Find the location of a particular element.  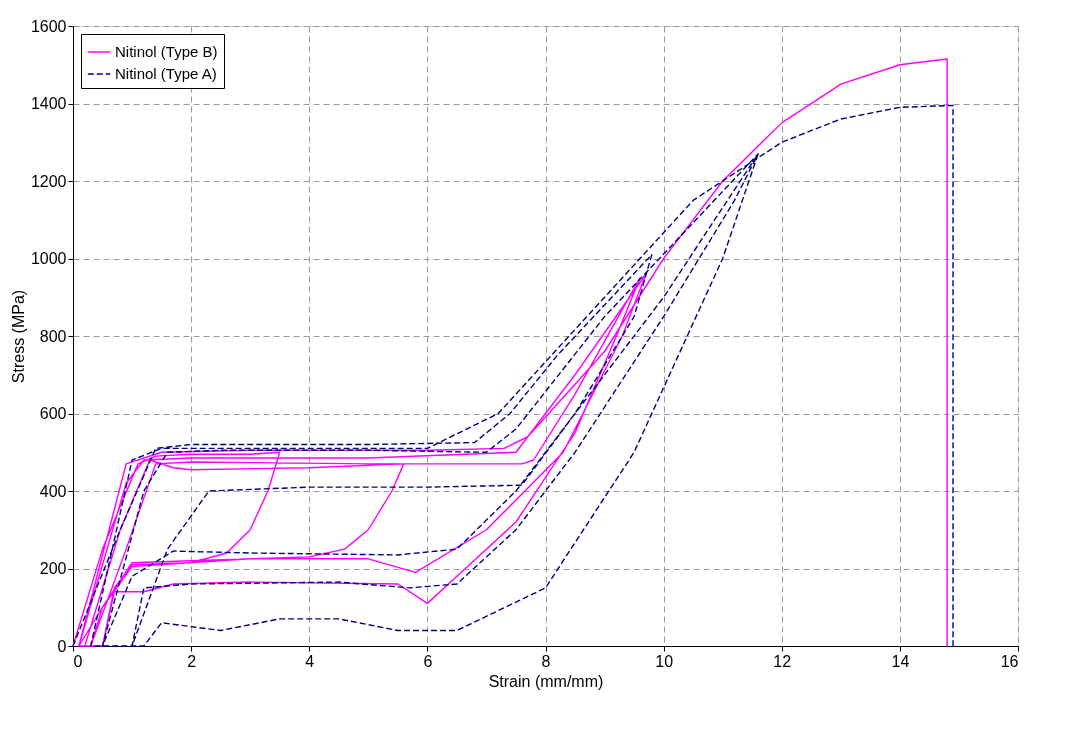

x-tick-label: 14 is located at coordinates (900, 661).